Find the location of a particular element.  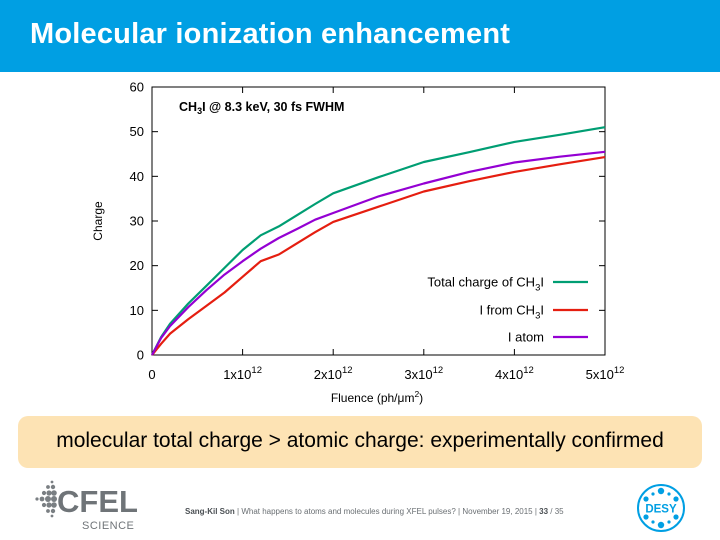

y-tick-label: 40 is located at coordinates (137, 176).